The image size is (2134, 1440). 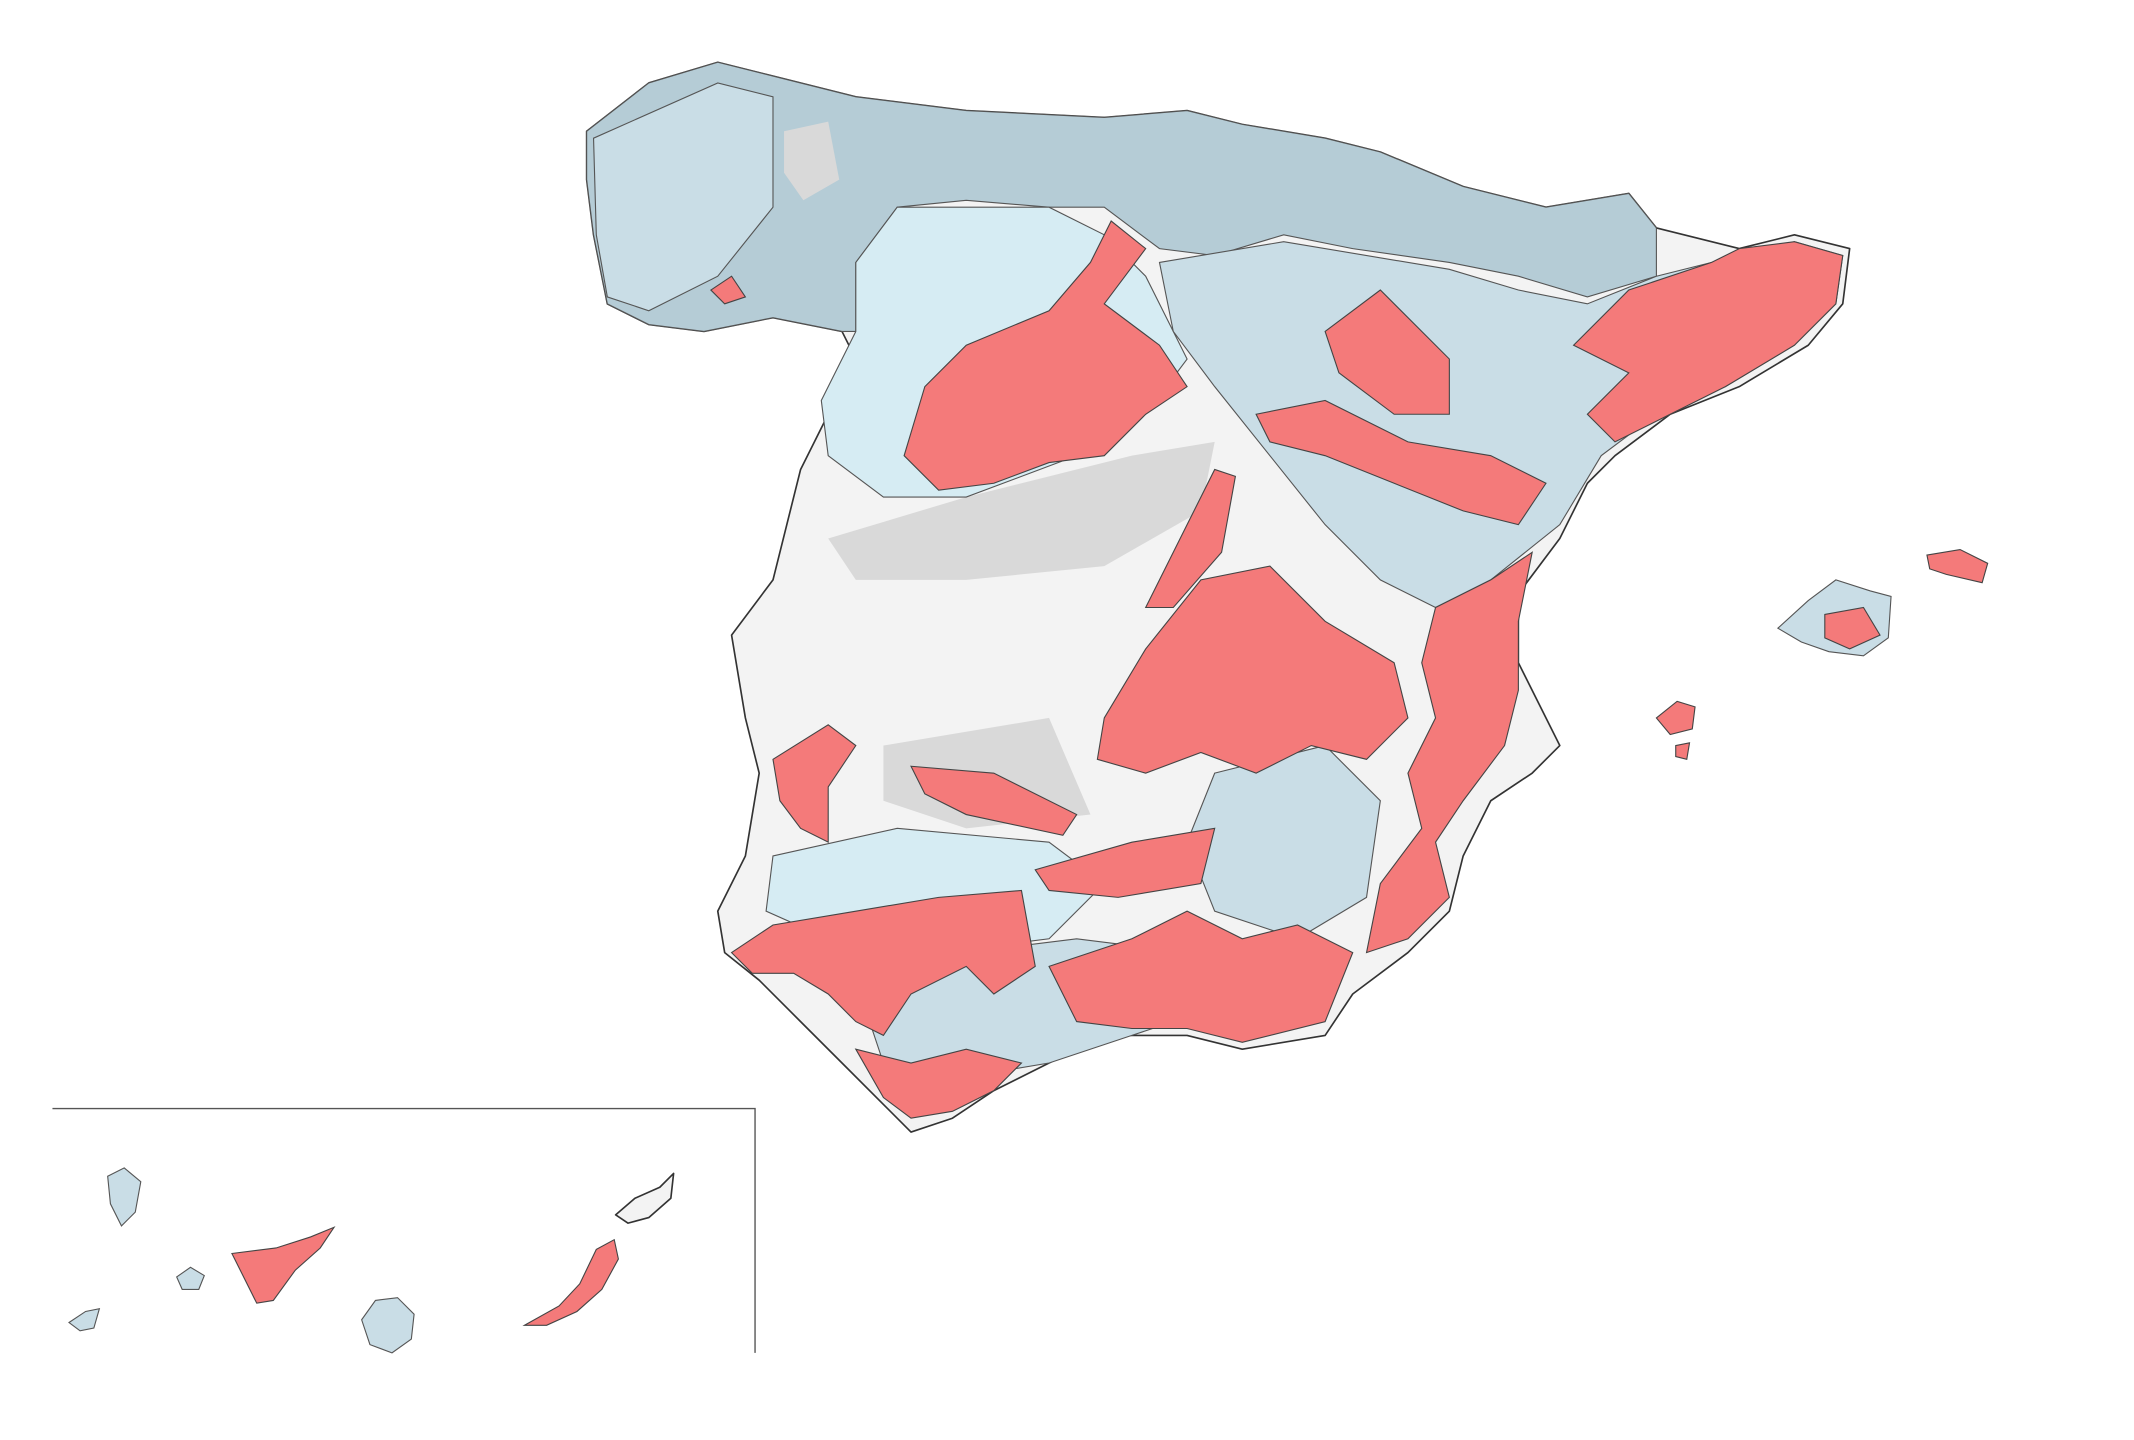 What do you see at coordinates (1675, 718) in the screenshot?
I see `island-ibiza` at bounding box center [1675, 718].